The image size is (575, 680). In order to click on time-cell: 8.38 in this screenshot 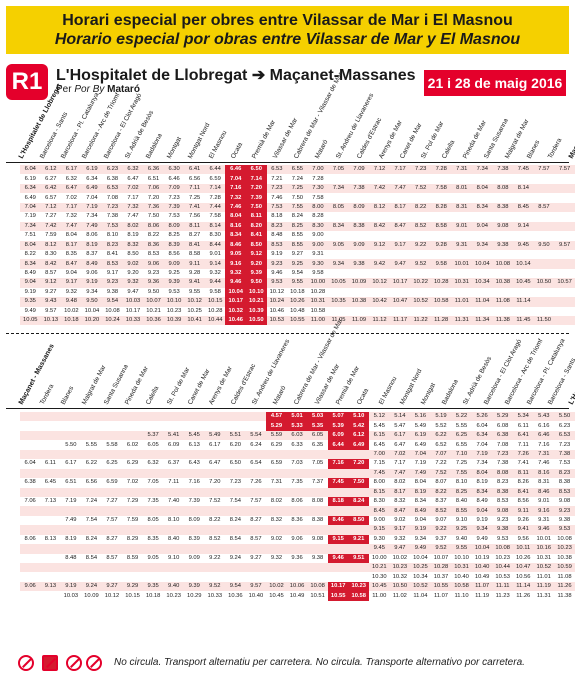, I will do `click(503, 207)`.